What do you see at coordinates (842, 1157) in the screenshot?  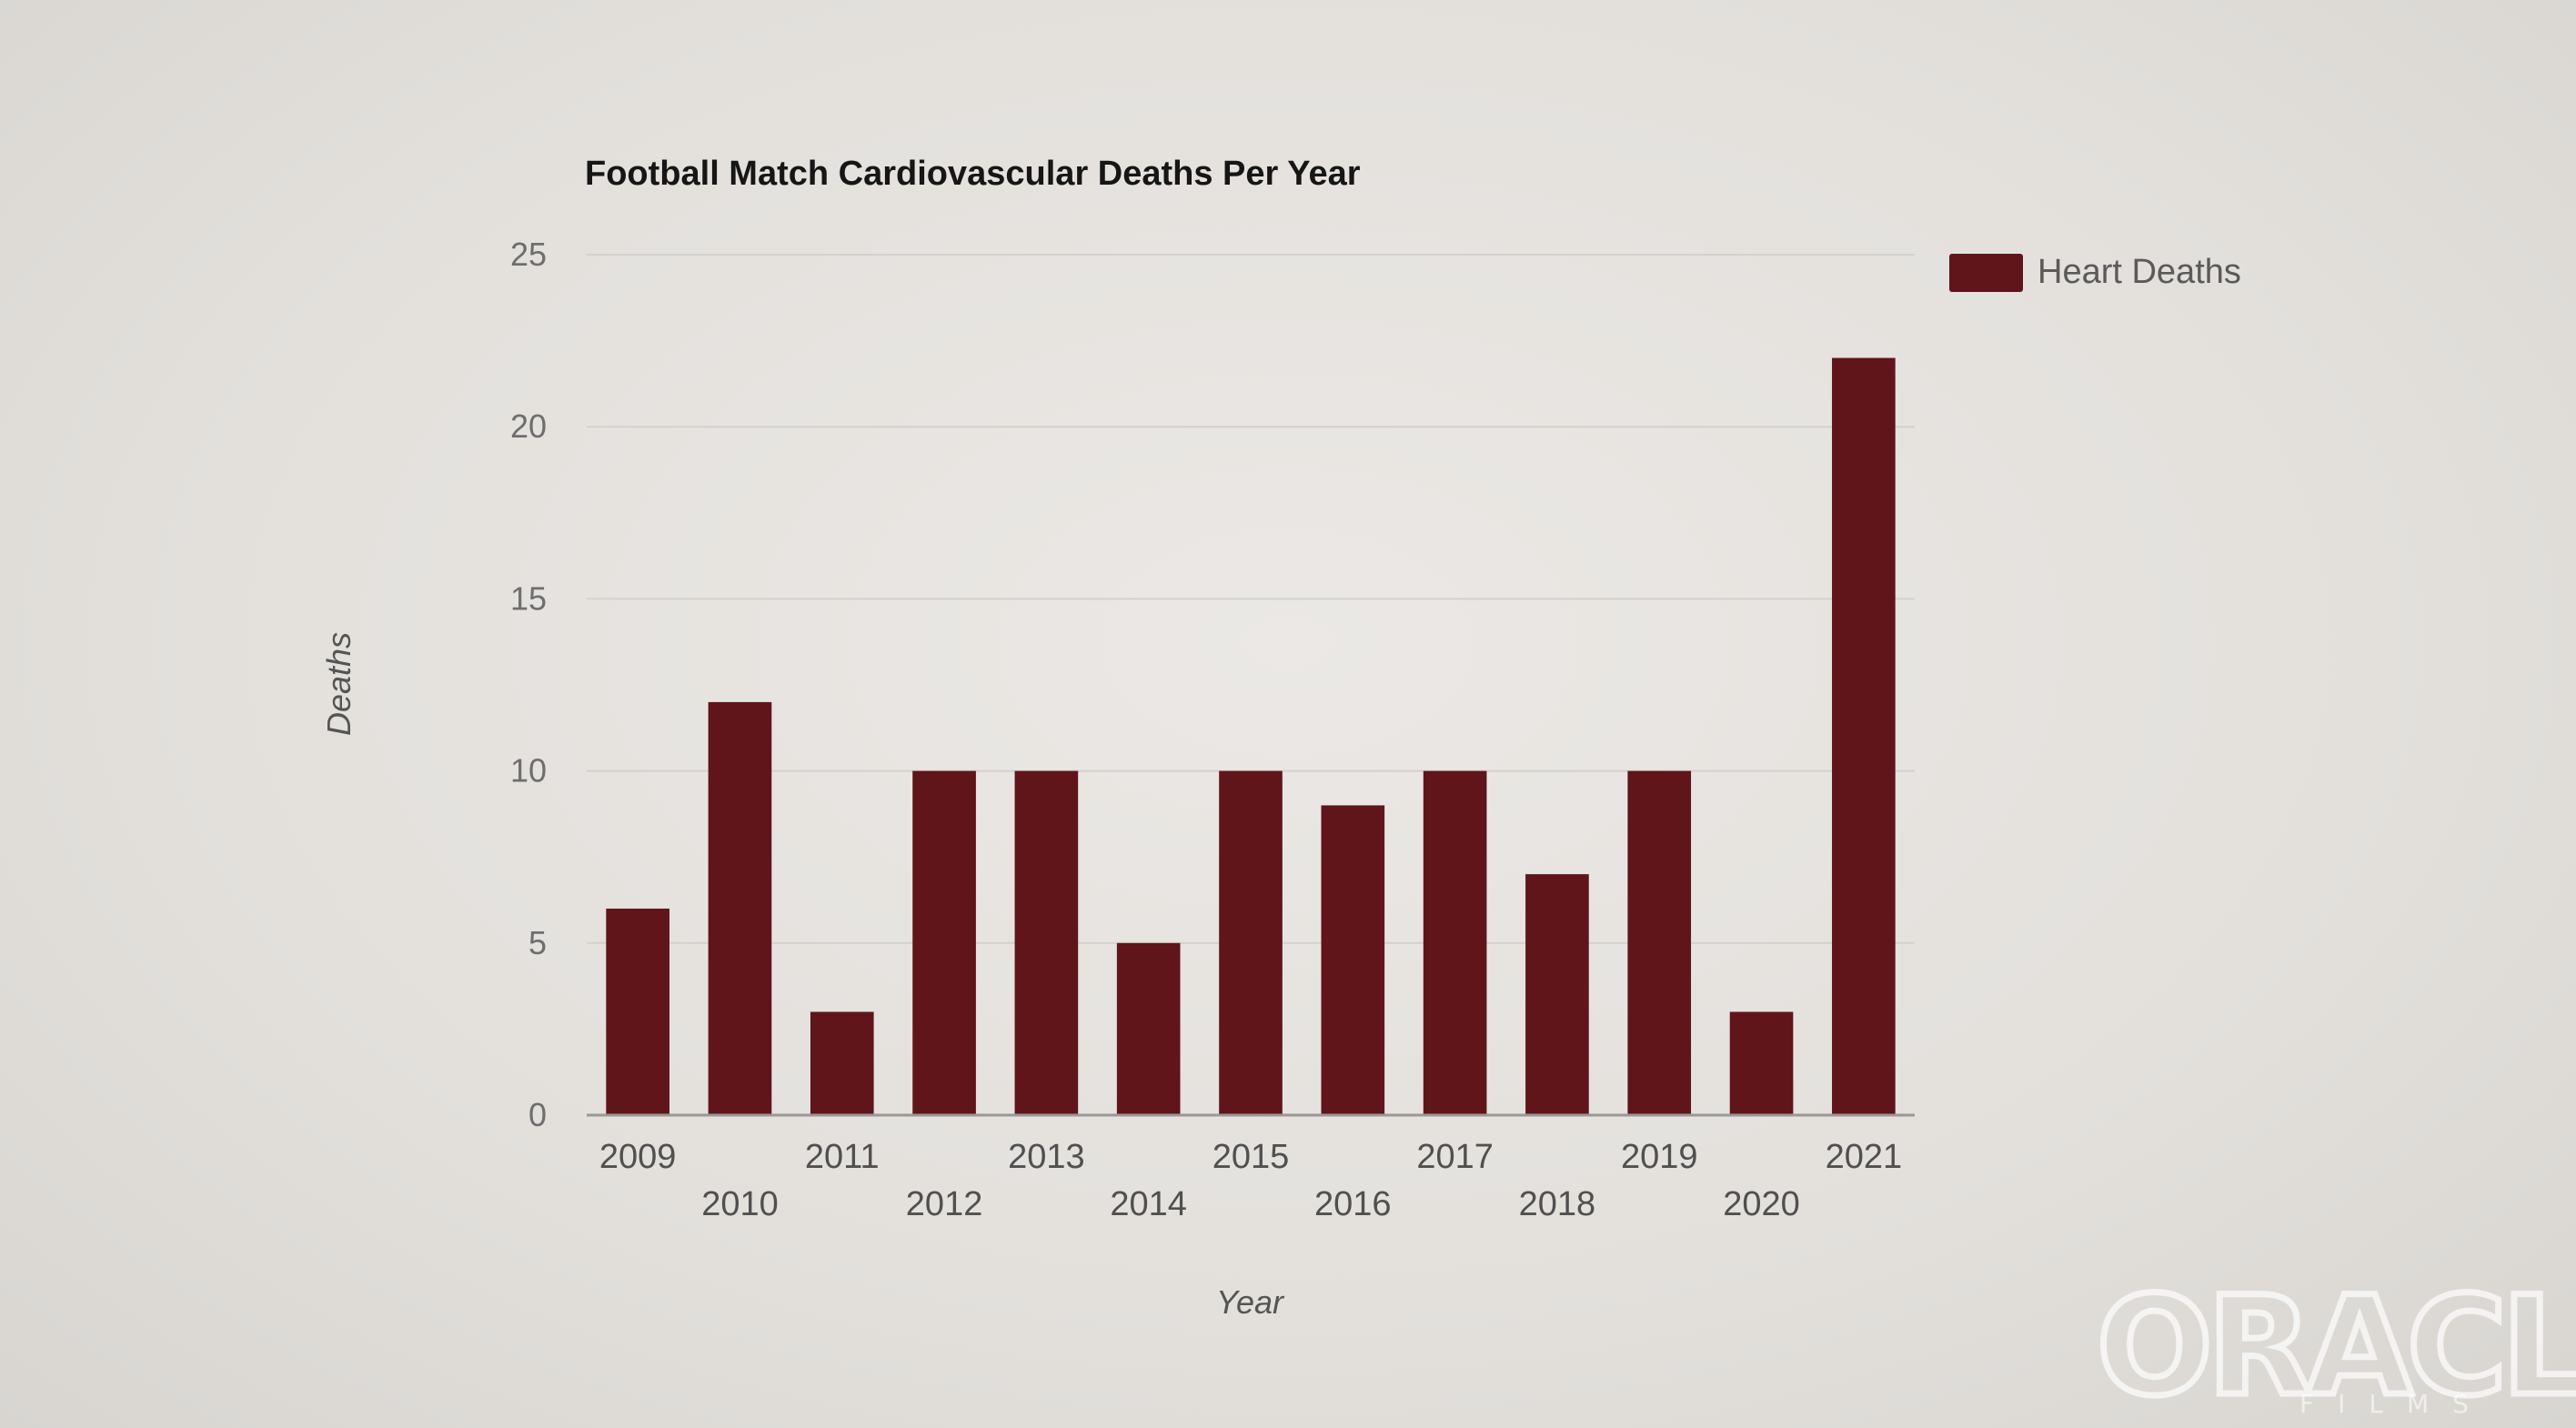 I see `x-tick-label-2011: 2011` at bounding box center [842, 1157].